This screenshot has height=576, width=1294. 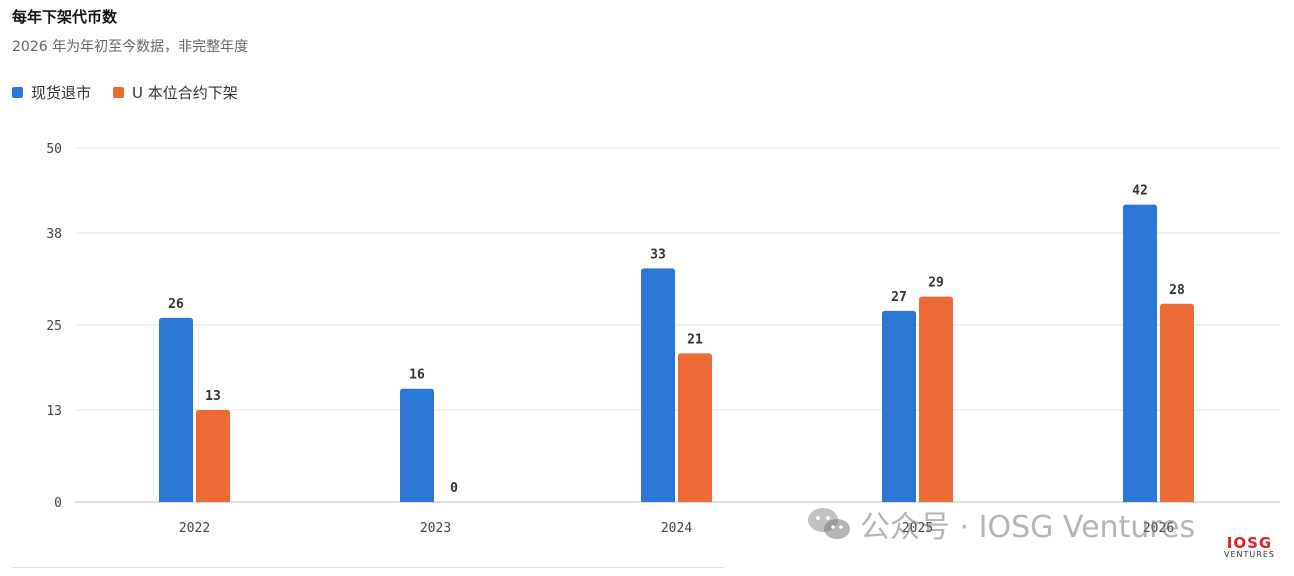 What do you see at coordinates (194, 528) in the screenshot?
I see `x-tick-label: 2022` at bounding box center [194, 528].